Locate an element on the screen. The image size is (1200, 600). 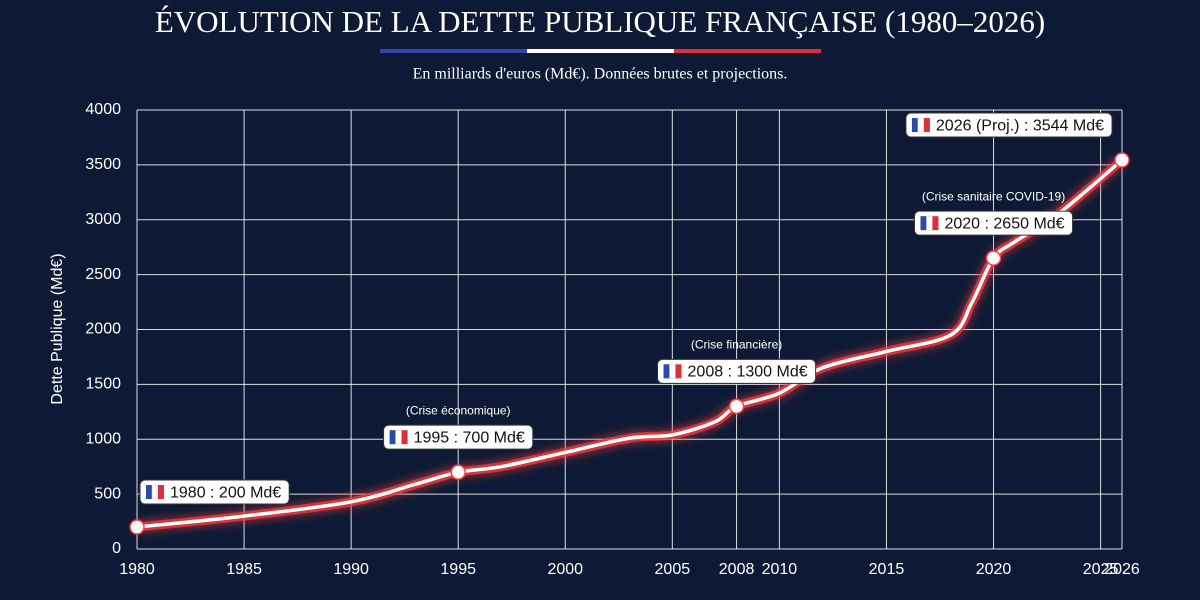
point-label: 2008 : 1300 Md€ is located at coordinates (737, 371).